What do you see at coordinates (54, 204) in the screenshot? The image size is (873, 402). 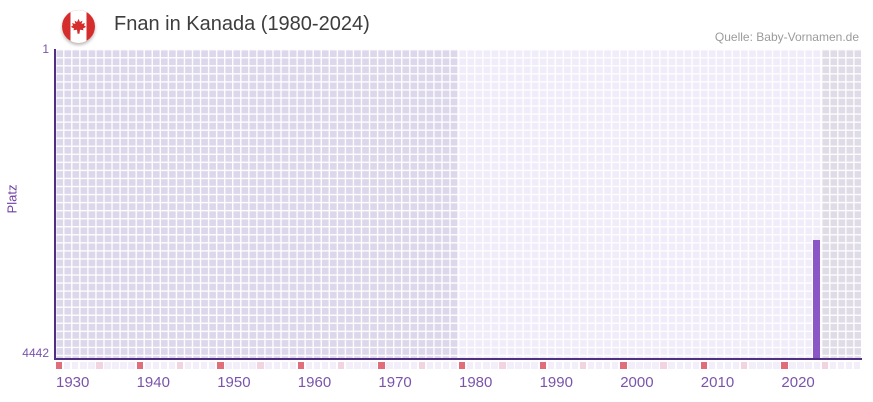 I see `y-axis-line` at bounding box center [54, 204].